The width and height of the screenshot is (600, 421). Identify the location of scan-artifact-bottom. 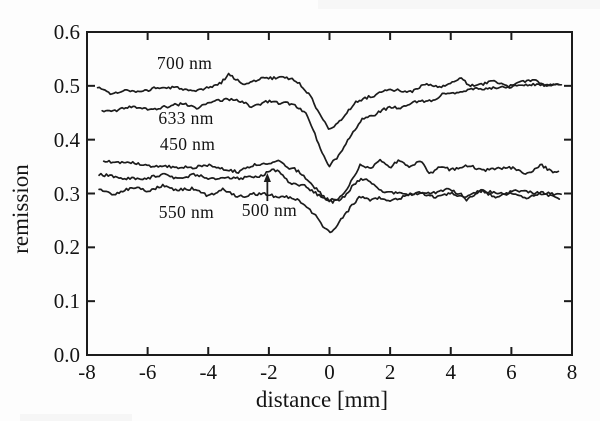
(76, 417).